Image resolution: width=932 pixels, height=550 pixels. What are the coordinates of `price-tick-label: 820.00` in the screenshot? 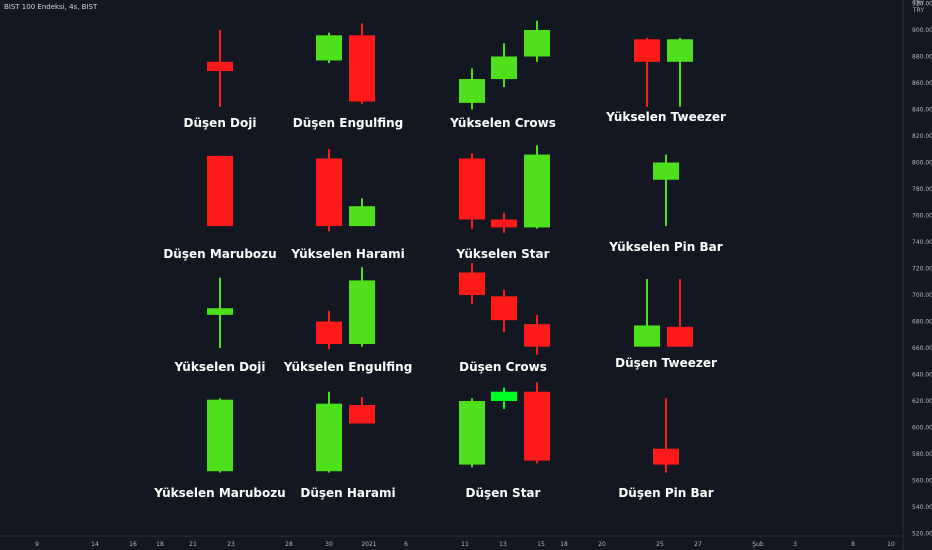 It's located at (922, 136).